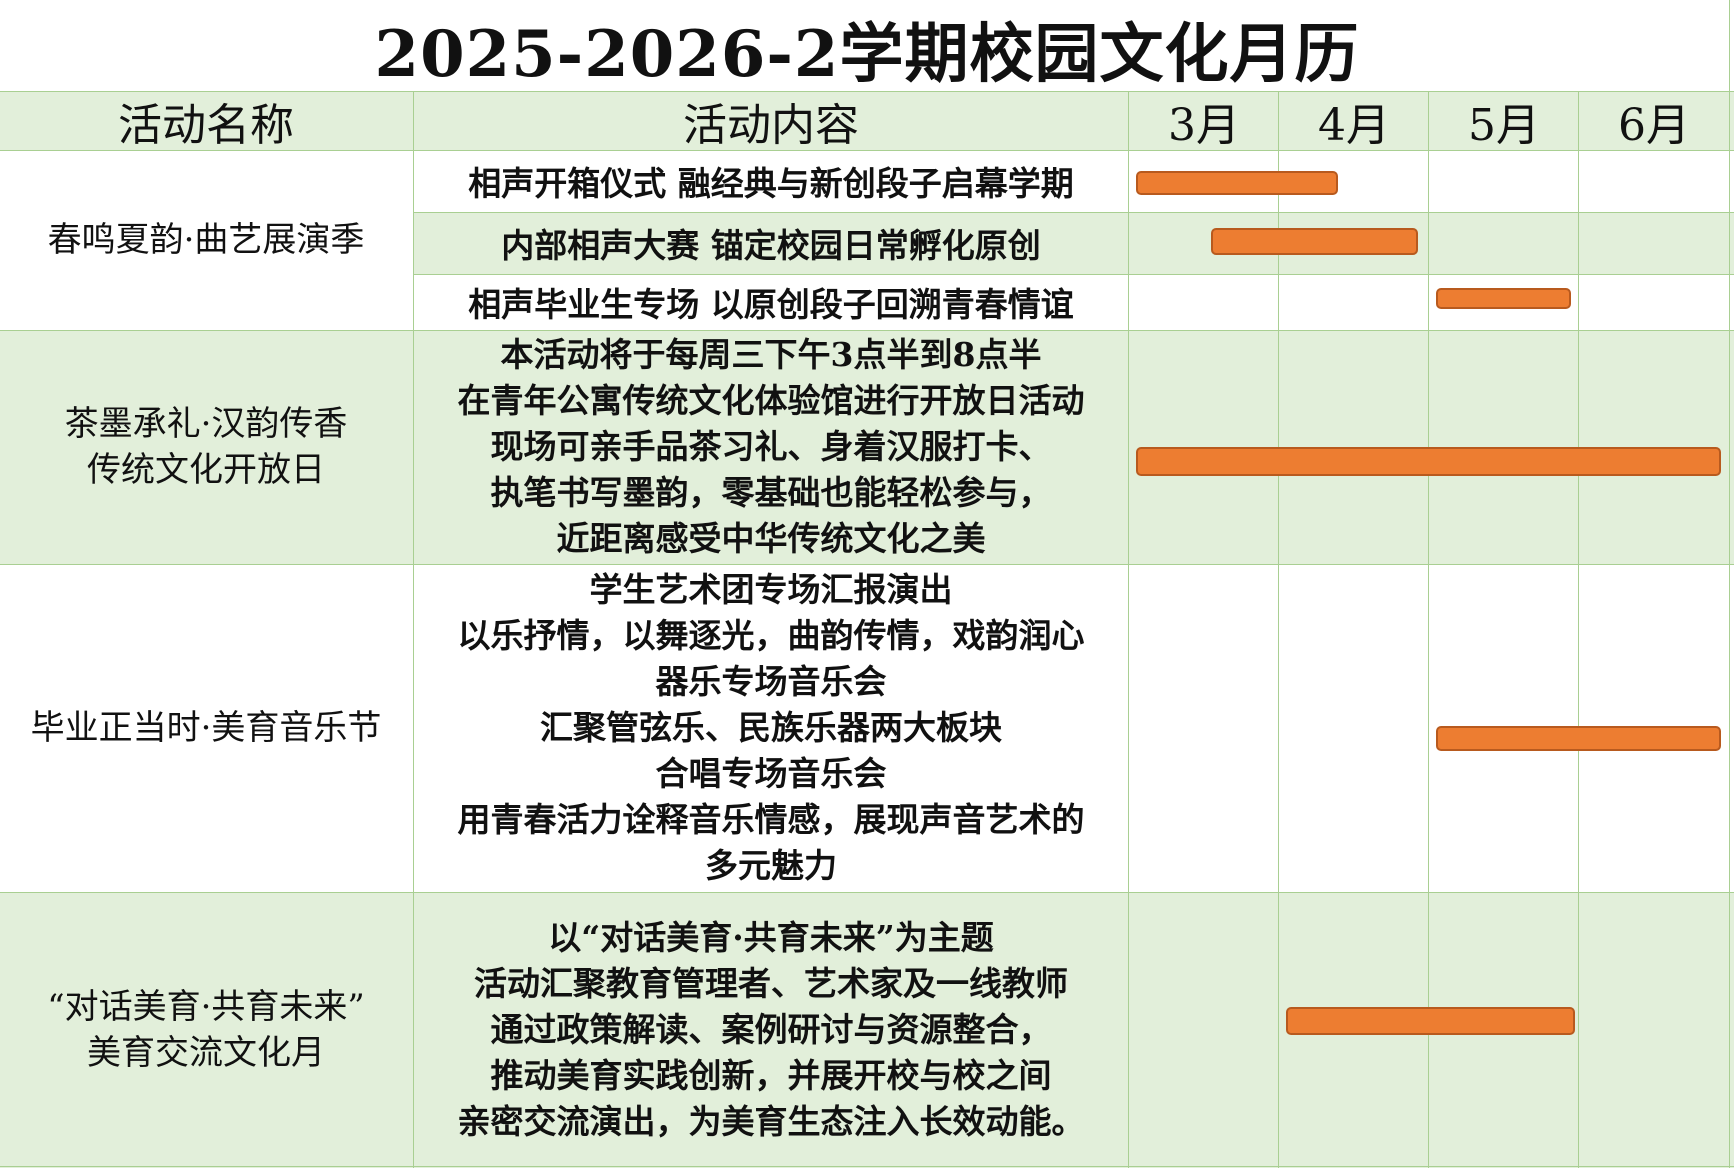 The width and height of the screenshot is (1734, 1168). I want to click on header-activity-content: 活动内容, so click(771, 125).